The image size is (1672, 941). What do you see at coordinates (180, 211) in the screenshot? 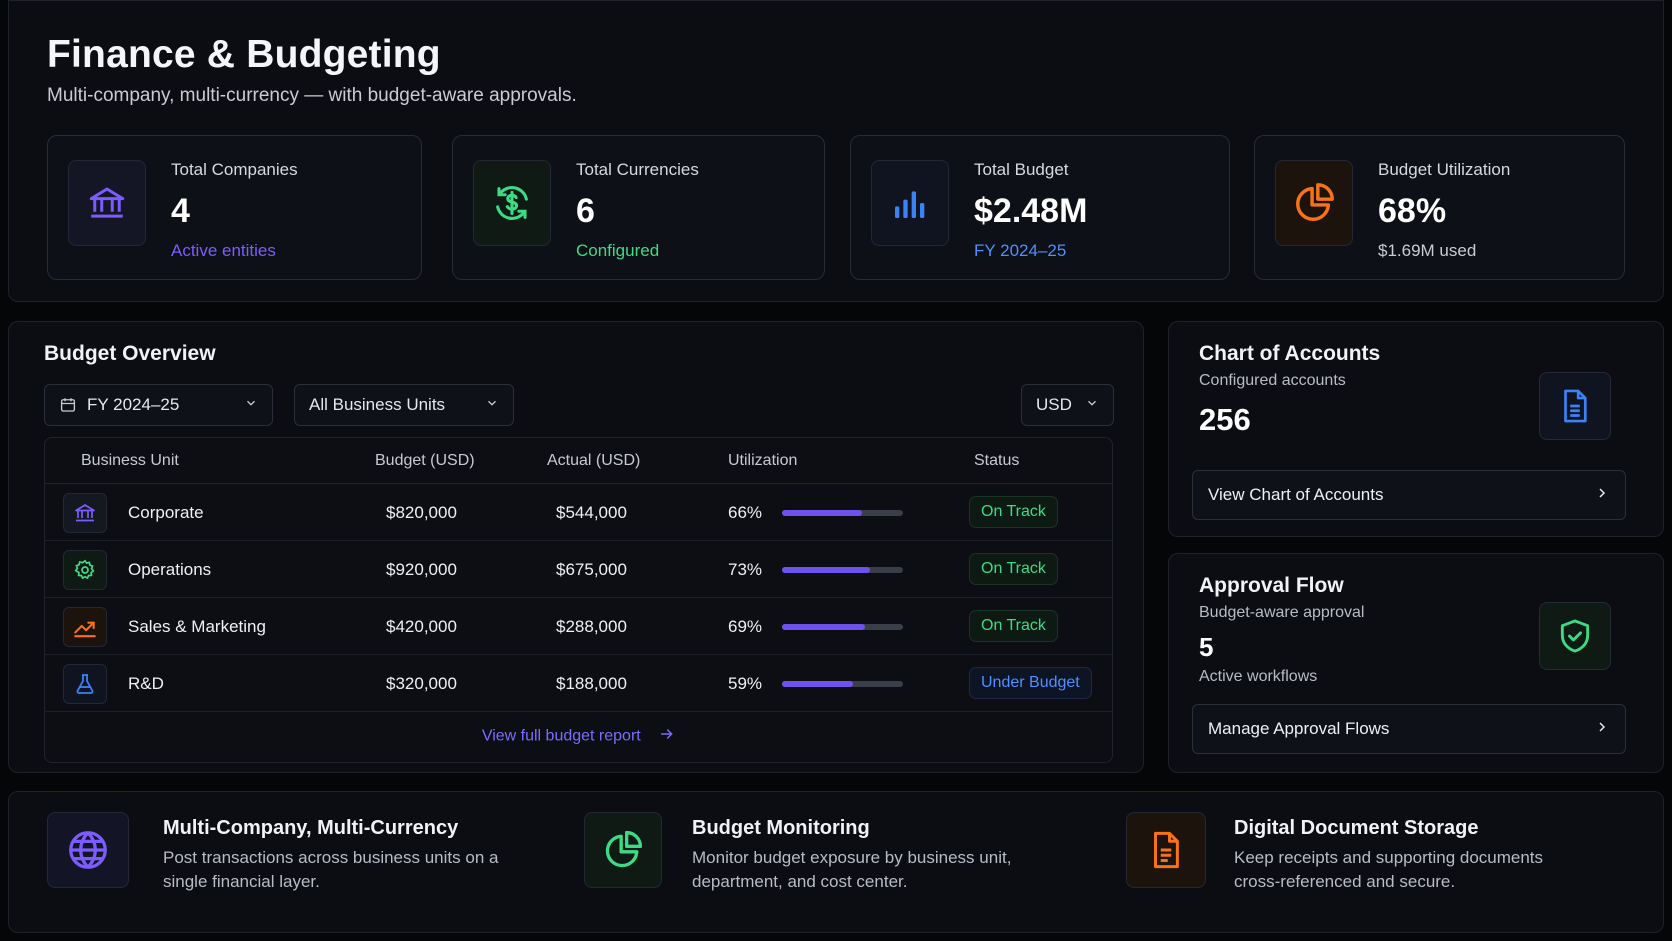
I see `stat-value: 4` at bounding box center [180, 211].